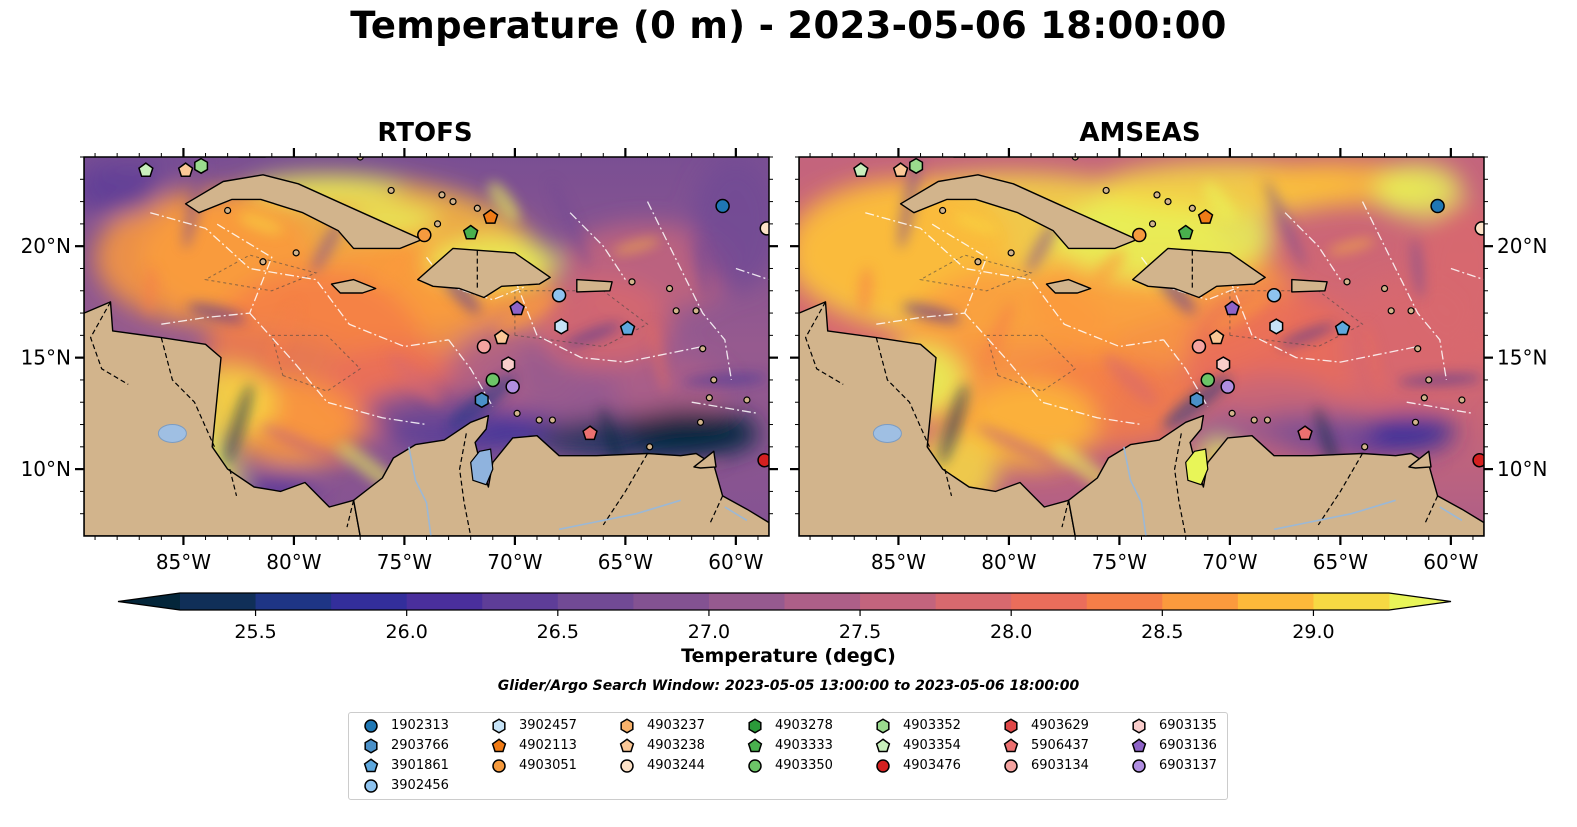 This screenshot has height=827, width=1577. What do you see at coordinates (1522, 358) in the screenshot?
I see `lat-tick-label: 15°N` at bounding box center [1522, 358].